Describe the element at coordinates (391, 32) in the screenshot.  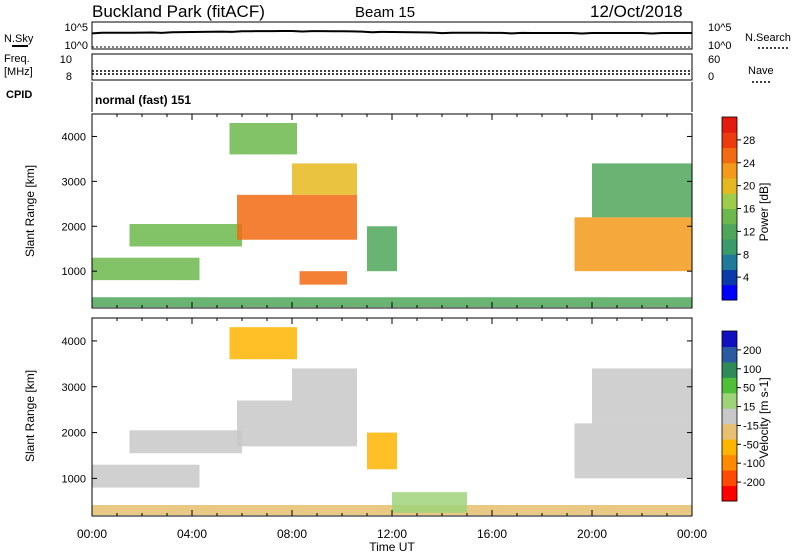
I see `nsky-trace` at that location.